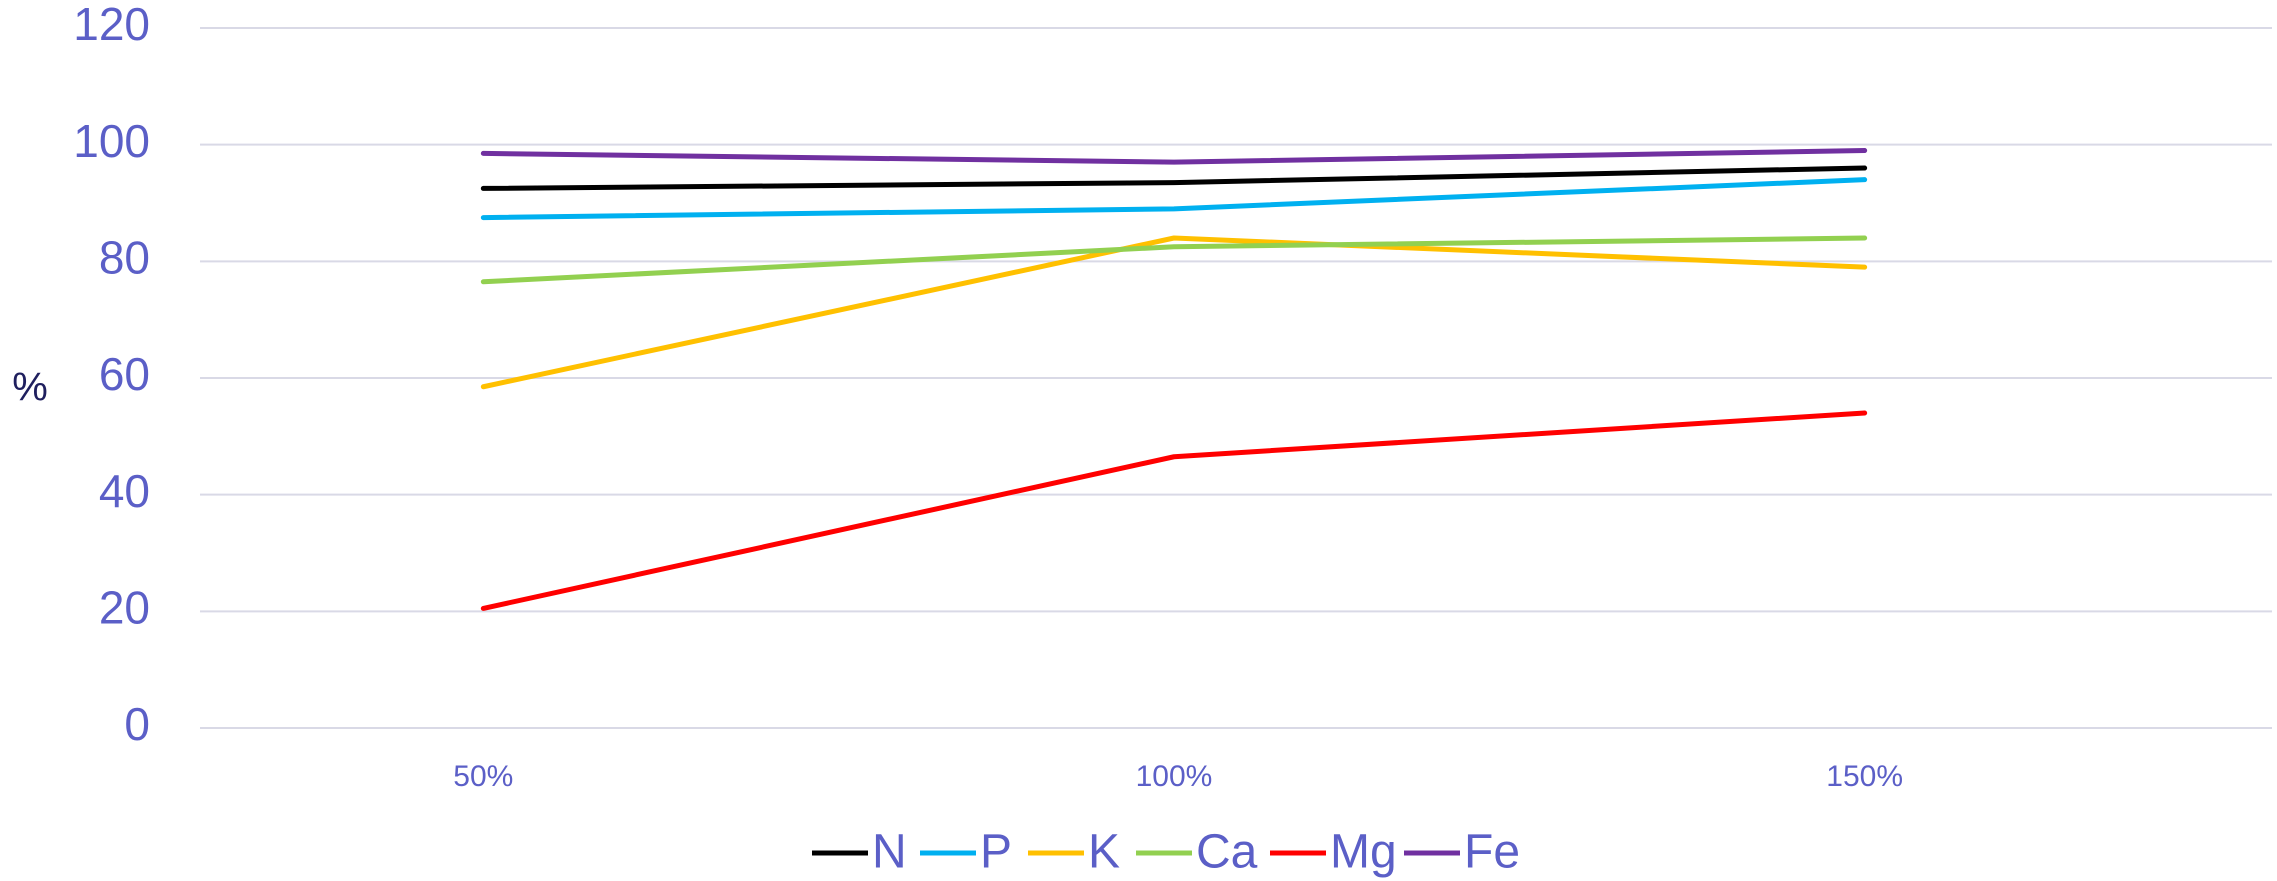 This screenshot has height=881, width=2277. What do you see at coordinates (1104, 852) in the screenshot?
I see `legend-label-k: K` at bounding box center [1104, 852].